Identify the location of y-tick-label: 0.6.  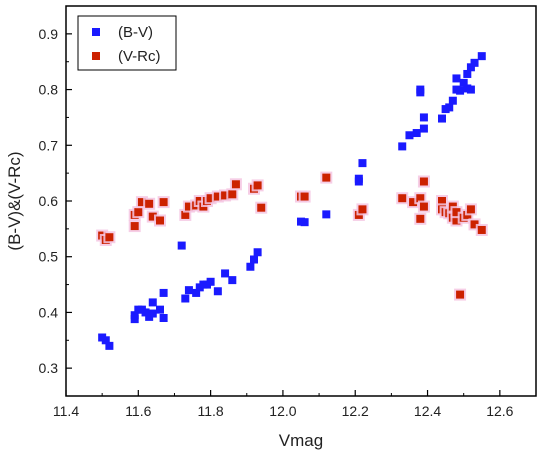
(49, 201).